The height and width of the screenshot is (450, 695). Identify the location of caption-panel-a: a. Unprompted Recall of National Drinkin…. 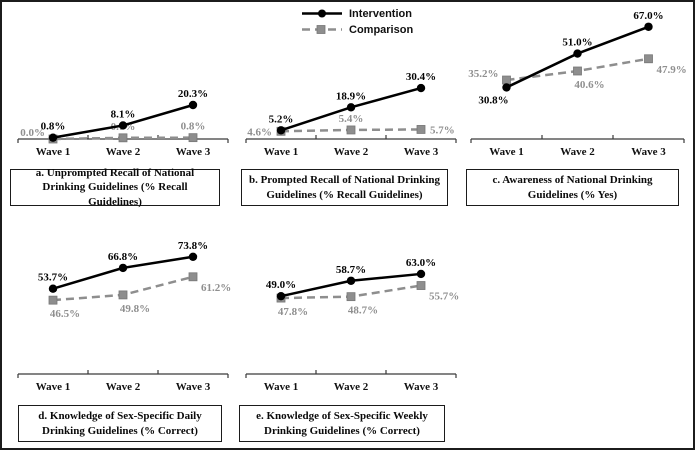
(115, 187).